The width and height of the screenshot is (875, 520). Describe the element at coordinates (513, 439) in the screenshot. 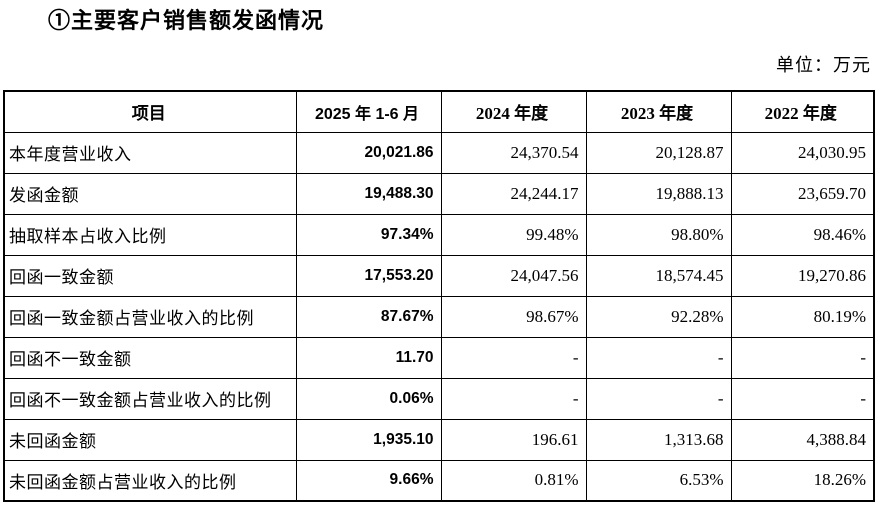

I see `cell-2024: 196.61` at that location.